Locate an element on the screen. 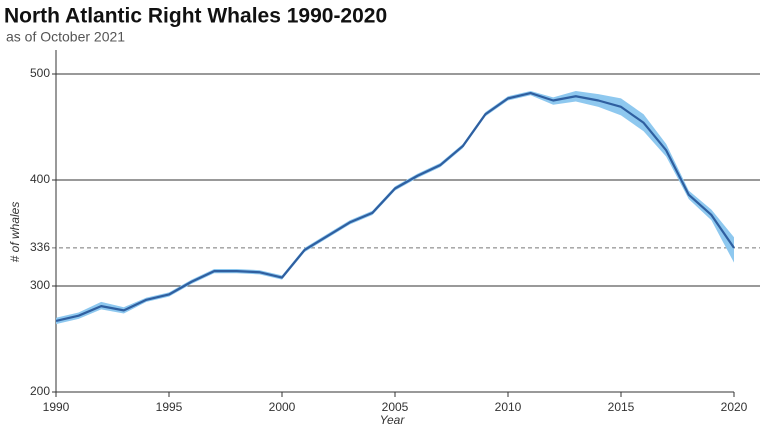  y-tick-label: 200 is located at coordinates (40, 391).